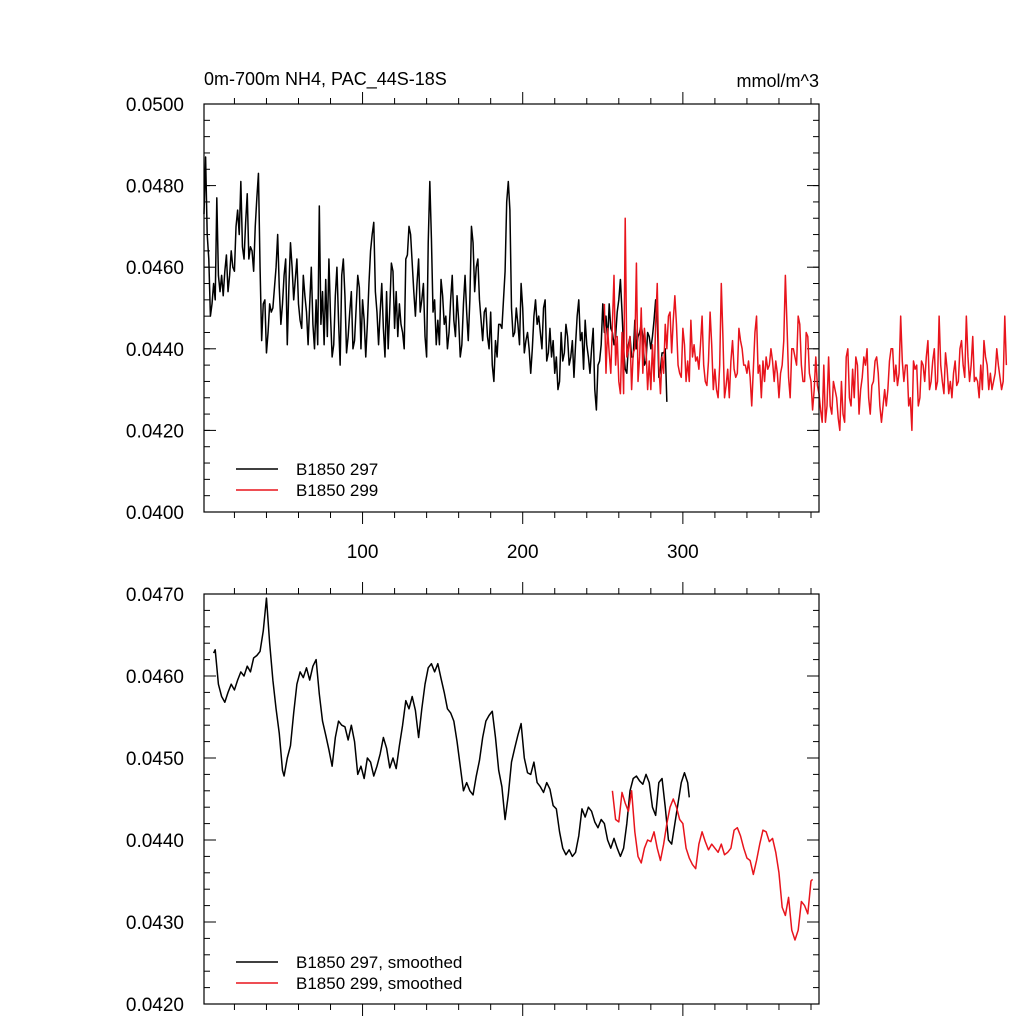 The image size is (1024, 1024). What do you see at coordinates (155, 841) in the screenshot?
I see `bottom-y-tick-label: 0.0440` at bounding box center [155, 841].